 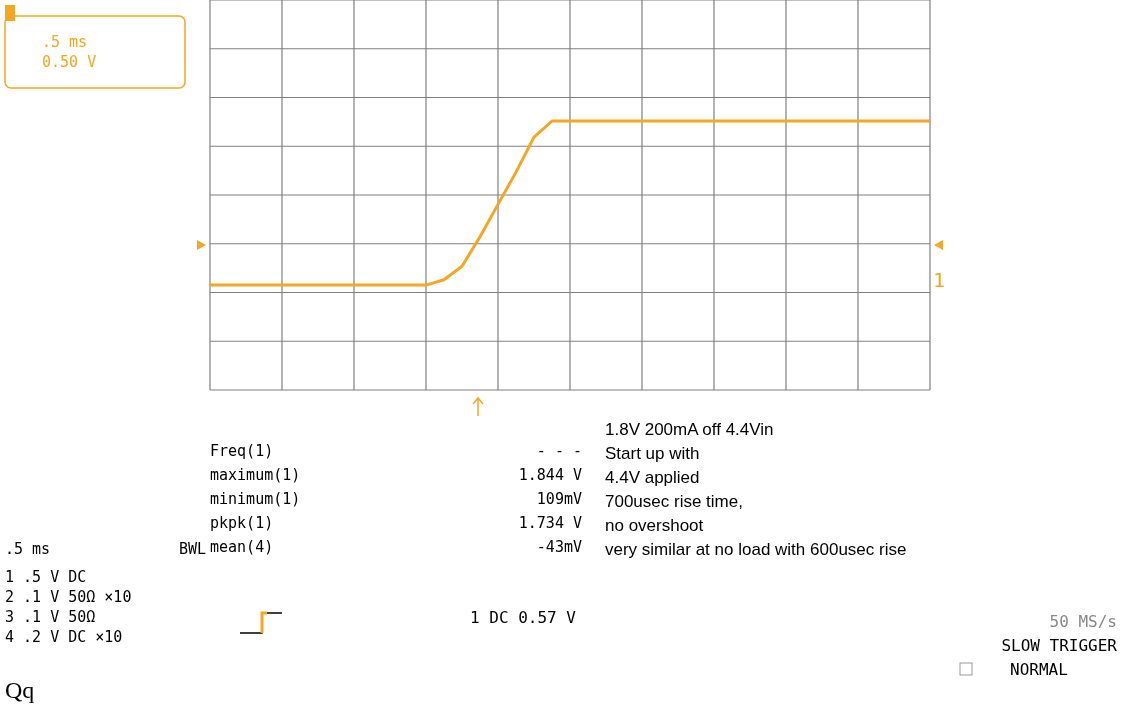 What do you see at coordinates (68, 597) in the screenshot?
I see `text: 2 .1 V 50Ω ×10` at bounding box center [68, 597].